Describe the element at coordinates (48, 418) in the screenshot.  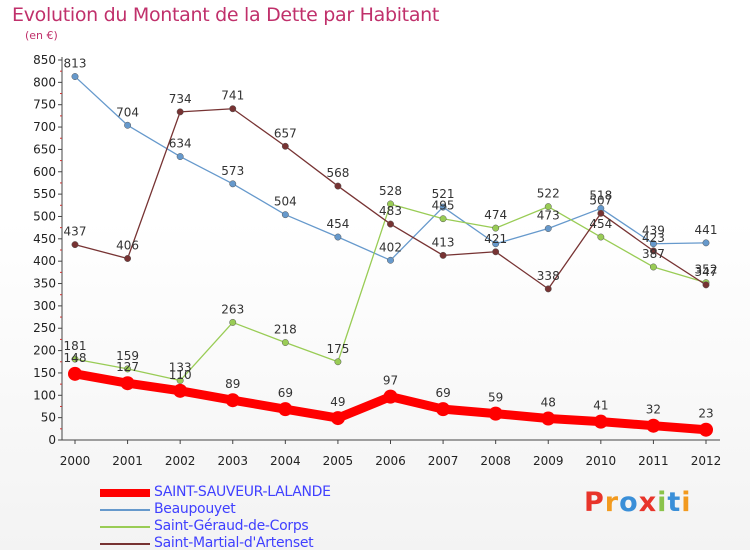
I see `y-tick-label: 50` at that location.